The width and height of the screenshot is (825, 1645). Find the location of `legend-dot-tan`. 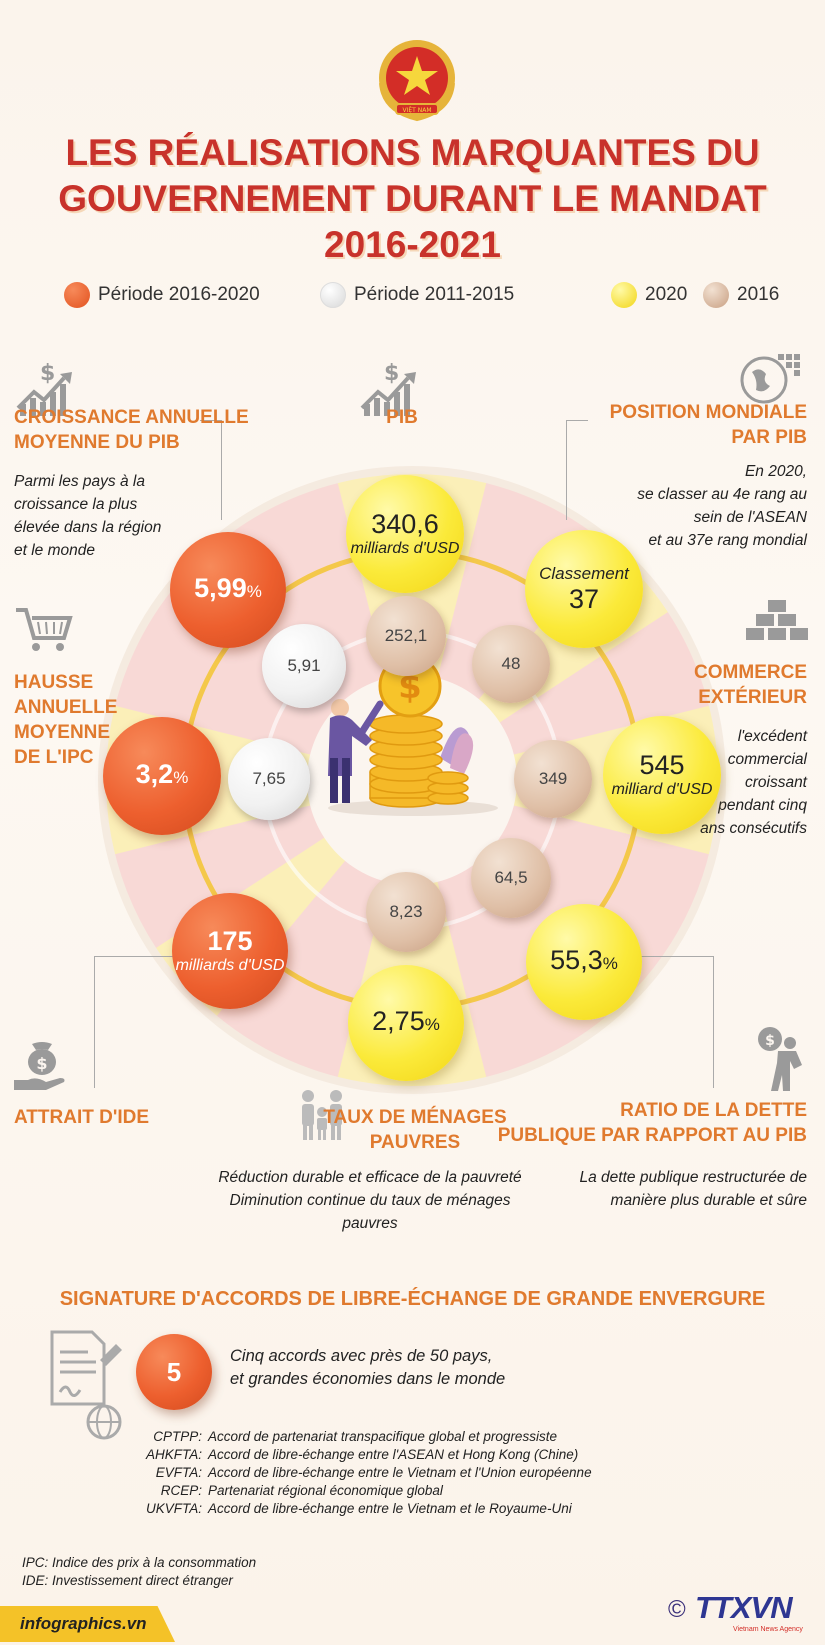

legend-dot-tan is located at coordinates (716, 295).